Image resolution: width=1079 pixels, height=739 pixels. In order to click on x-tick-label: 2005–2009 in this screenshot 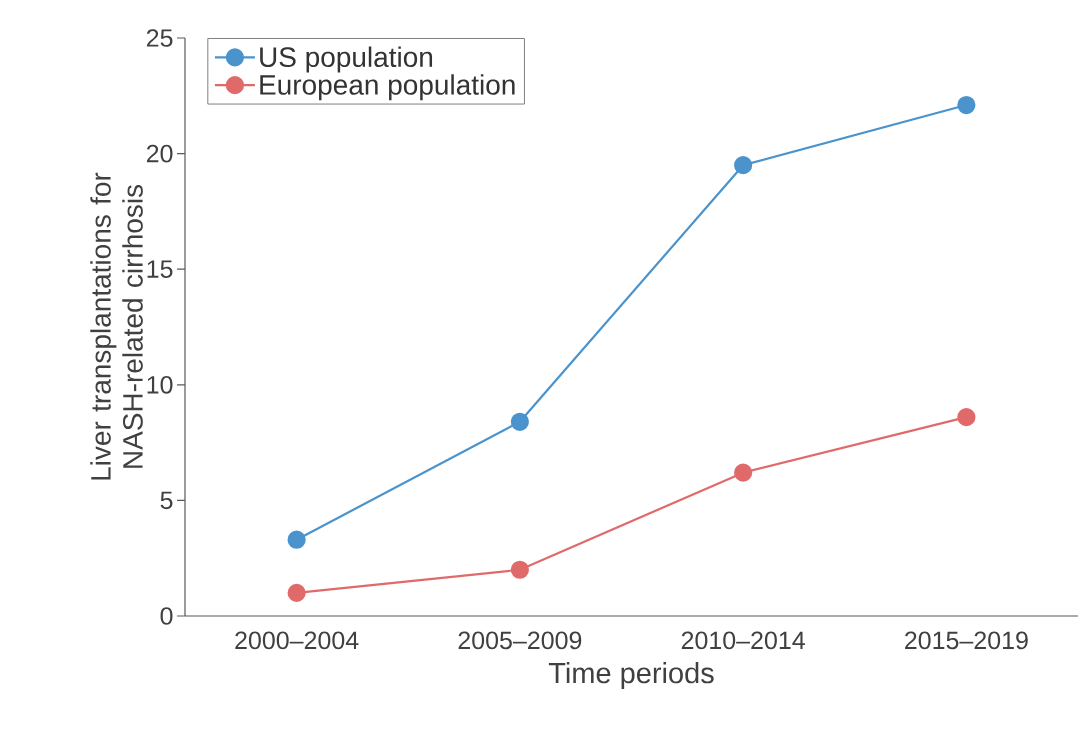, I will do `click(520, 640)`.